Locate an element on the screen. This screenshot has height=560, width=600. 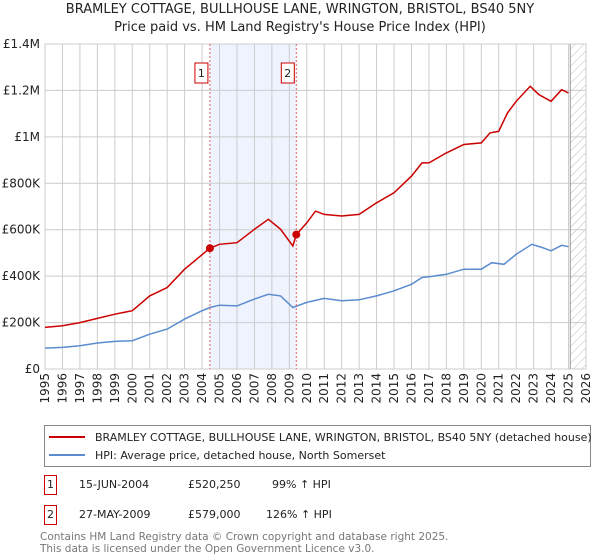
forecast-hatch is located at coordinates (578, 206).